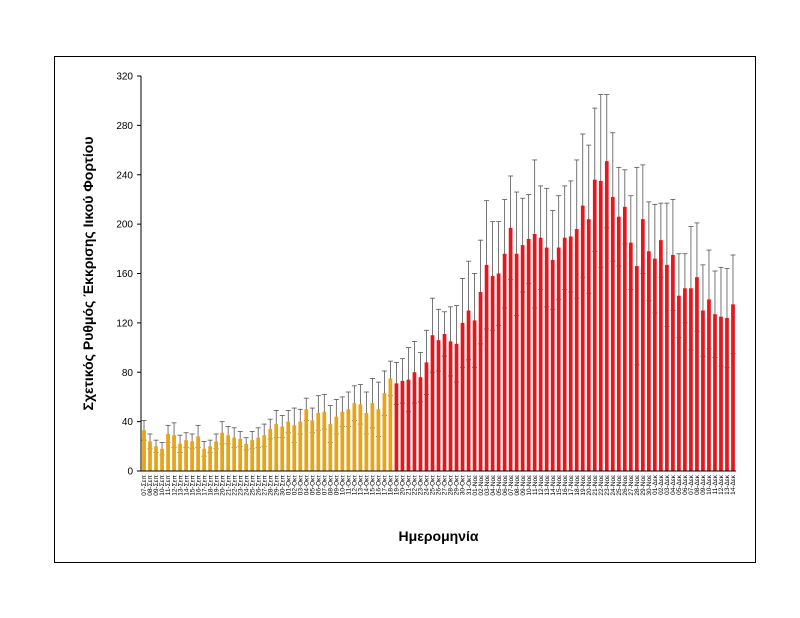  Describe the element at coordinates (174, 484) in the screenshot. I see `x-tick-label: 12-Σεπ` at that location.